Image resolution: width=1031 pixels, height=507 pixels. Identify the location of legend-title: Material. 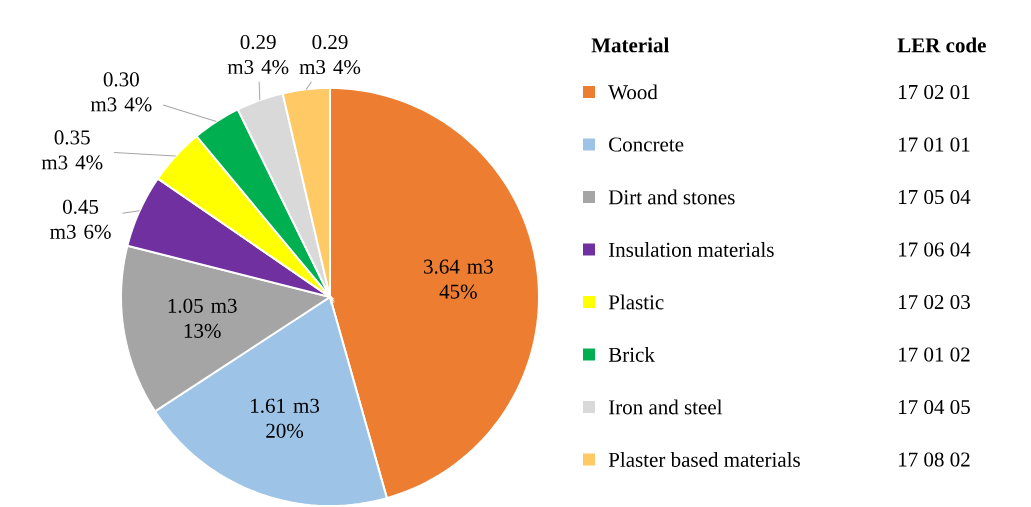
(630, 45).